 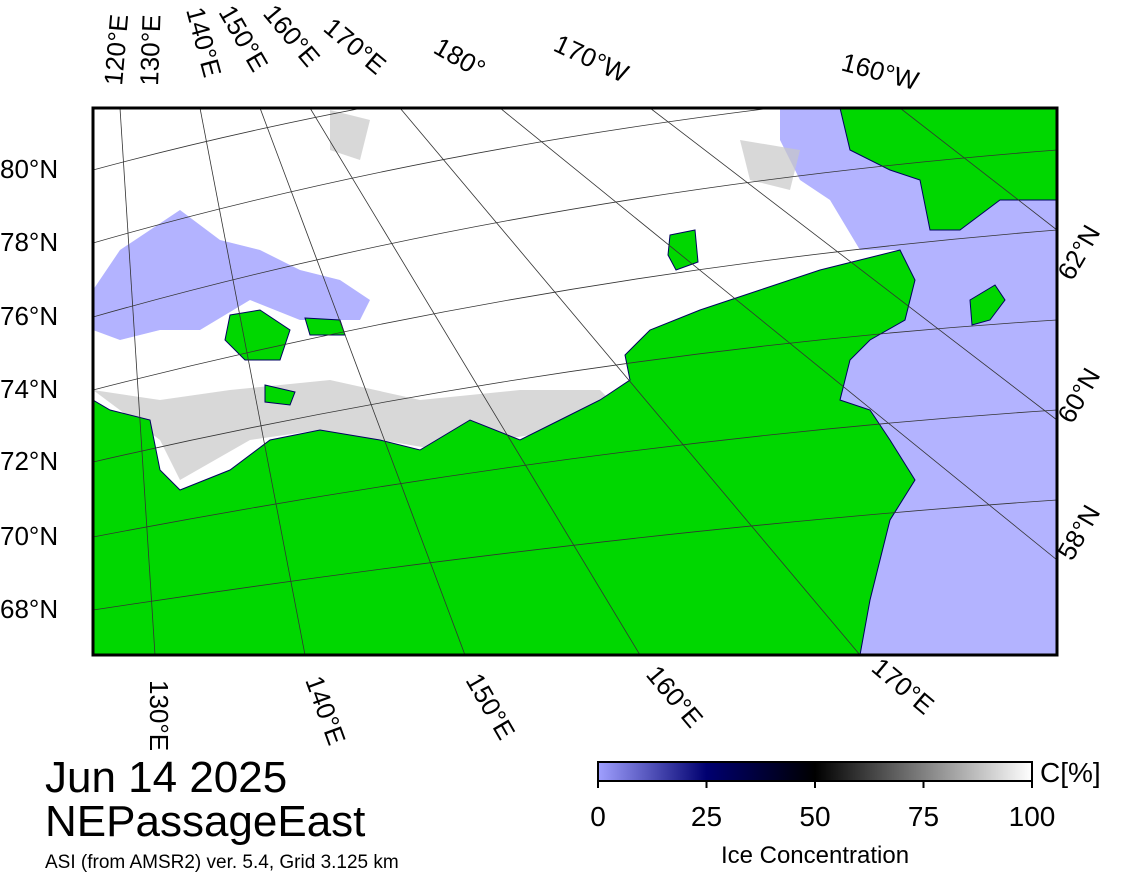 What do you see at coordinates (948, 169) in the screenshot?
I see `land` at bounding box center [948, 169].